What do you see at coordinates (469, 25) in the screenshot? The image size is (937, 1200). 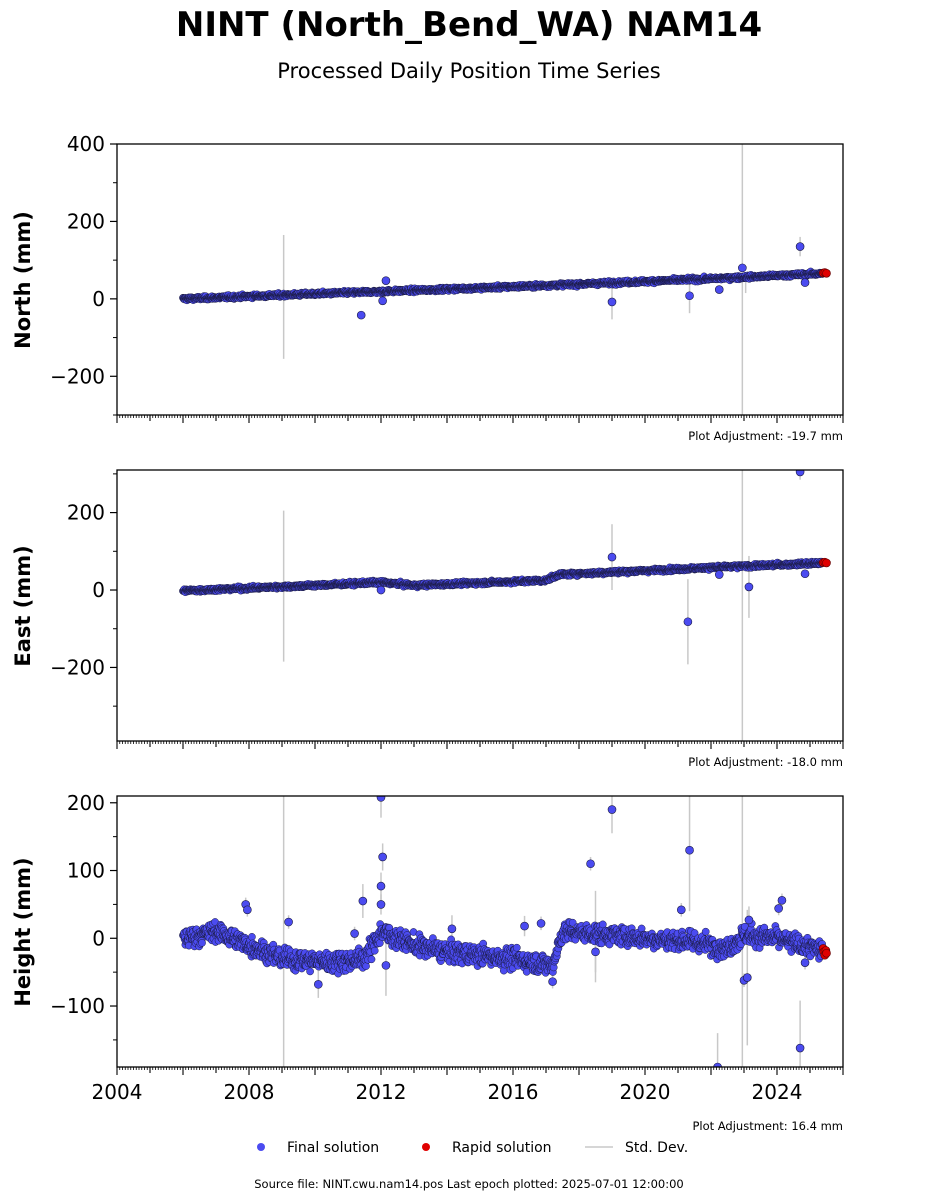 I see `figure-title: NINT (North_Bend_WA) NAM14` at bounding box center [469, 25].